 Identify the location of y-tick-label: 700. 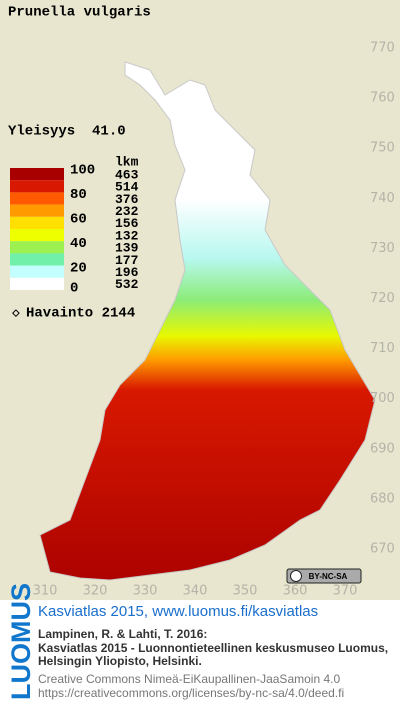
(382, 398).